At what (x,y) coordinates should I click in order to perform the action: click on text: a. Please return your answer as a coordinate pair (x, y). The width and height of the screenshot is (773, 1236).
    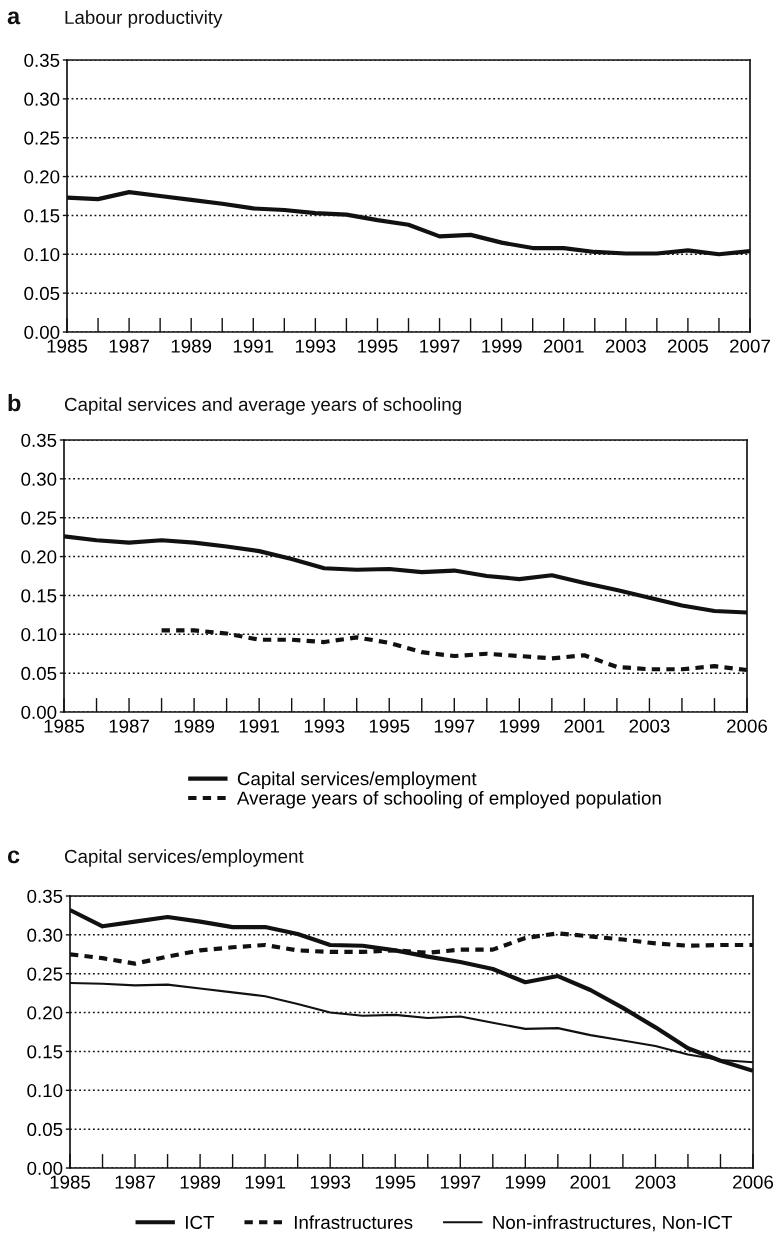
    Looking at the image, I should click on (14, 18).